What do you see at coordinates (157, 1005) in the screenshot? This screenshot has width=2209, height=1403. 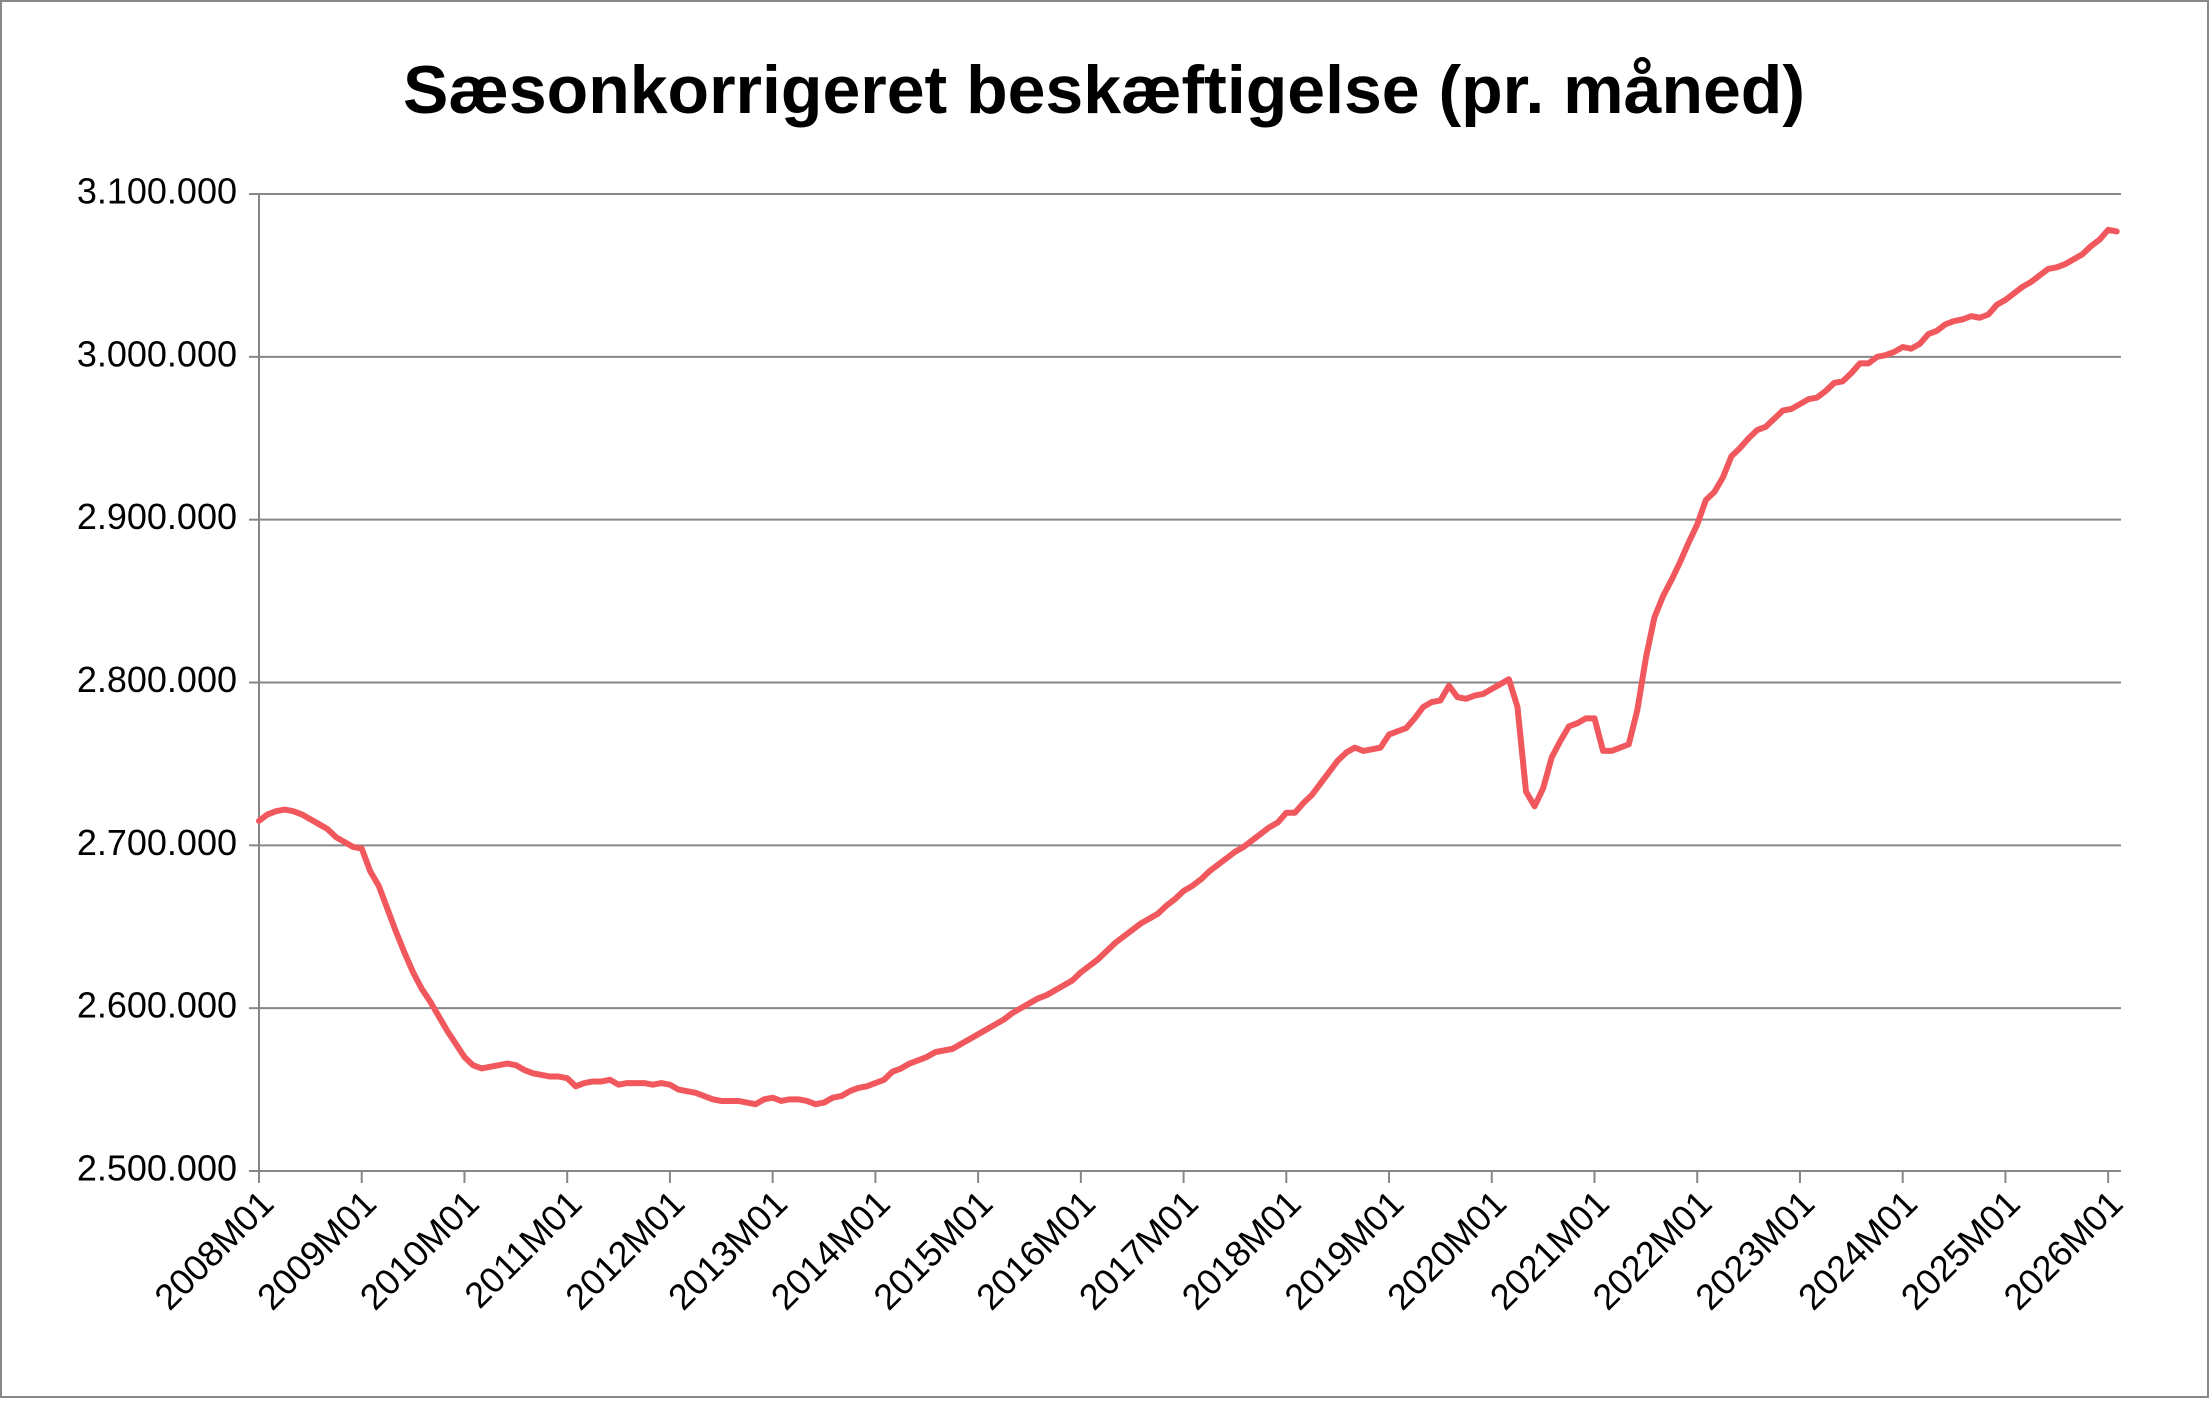 I see `y-tick-label: 2.600.000` at bounding box center [157, 1005].